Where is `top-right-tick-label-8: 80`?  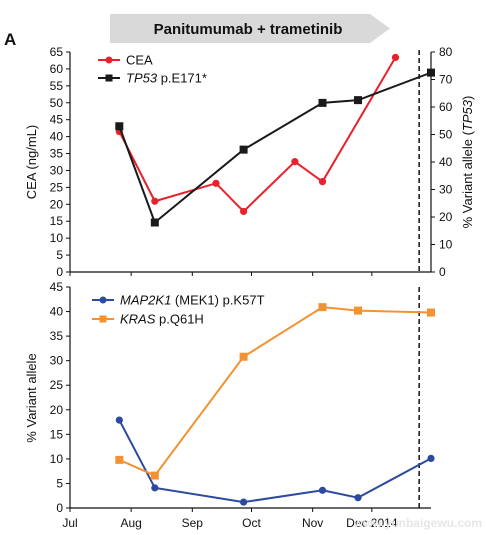 top-right-tick-label-8: 80 is located at coordinates (446, 52).